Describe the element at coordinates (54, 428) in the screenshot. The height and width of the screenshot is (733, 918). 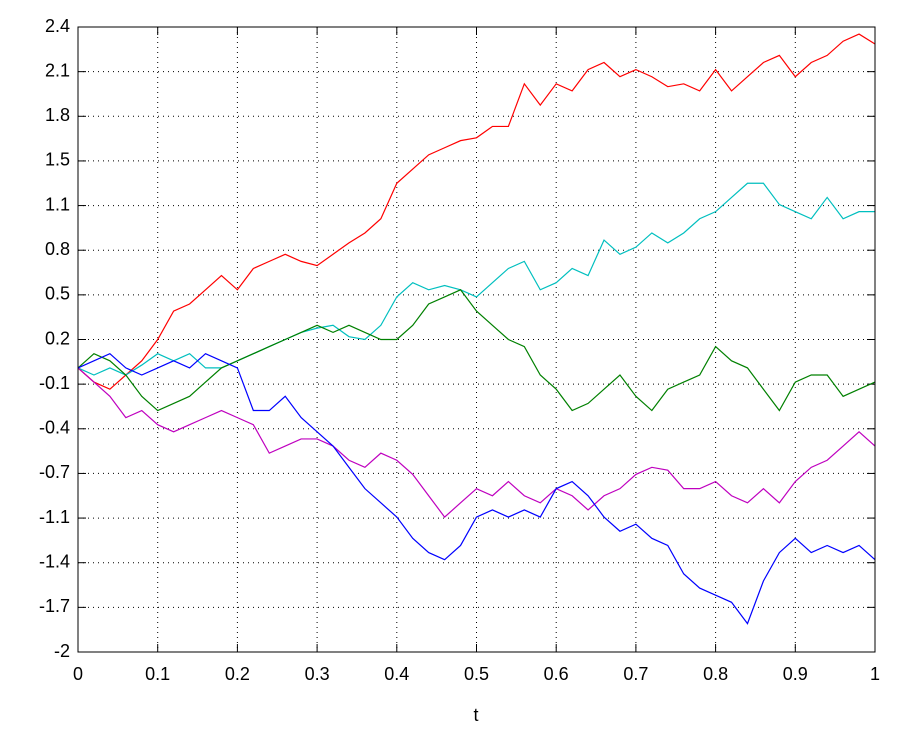
I see `y-tick-label: -0.4` at that location.